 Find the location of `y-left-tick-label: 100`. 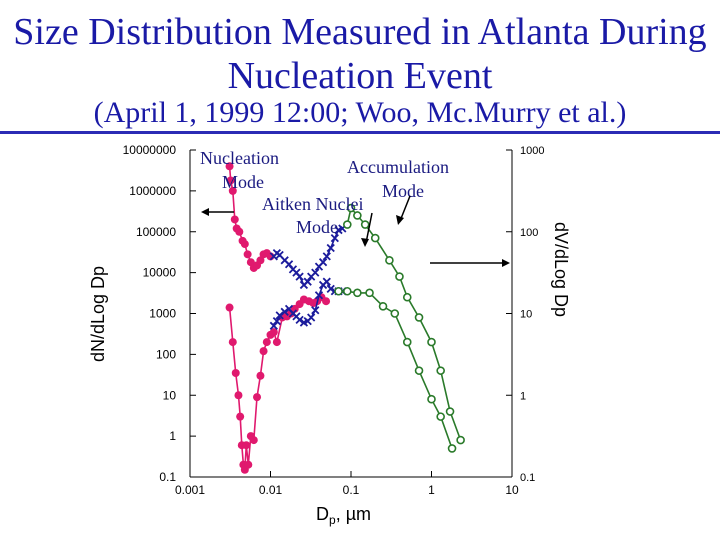

y-left-tick-label: 100 is located at coordinates (166, 354).